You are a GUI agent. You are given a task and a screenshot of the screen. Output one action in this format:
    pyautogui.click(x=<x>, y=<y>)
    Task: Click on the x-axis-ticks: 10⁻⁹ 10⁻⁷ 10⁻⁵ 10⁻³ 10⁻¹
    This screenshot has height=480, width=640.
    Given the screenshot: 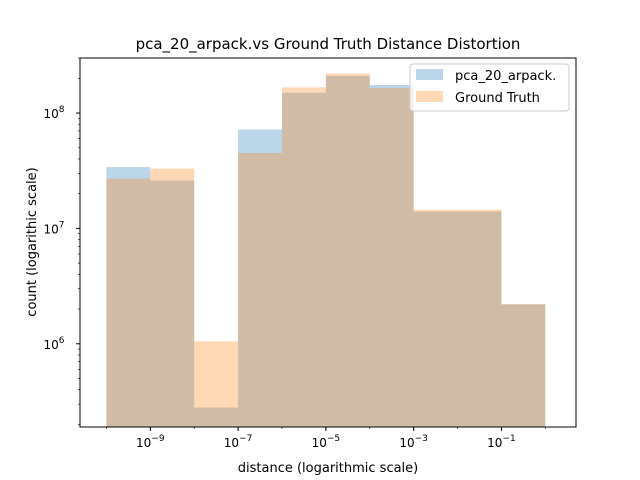 What is the action you would take?
    pyautogui.click(x=326, y=438)
    